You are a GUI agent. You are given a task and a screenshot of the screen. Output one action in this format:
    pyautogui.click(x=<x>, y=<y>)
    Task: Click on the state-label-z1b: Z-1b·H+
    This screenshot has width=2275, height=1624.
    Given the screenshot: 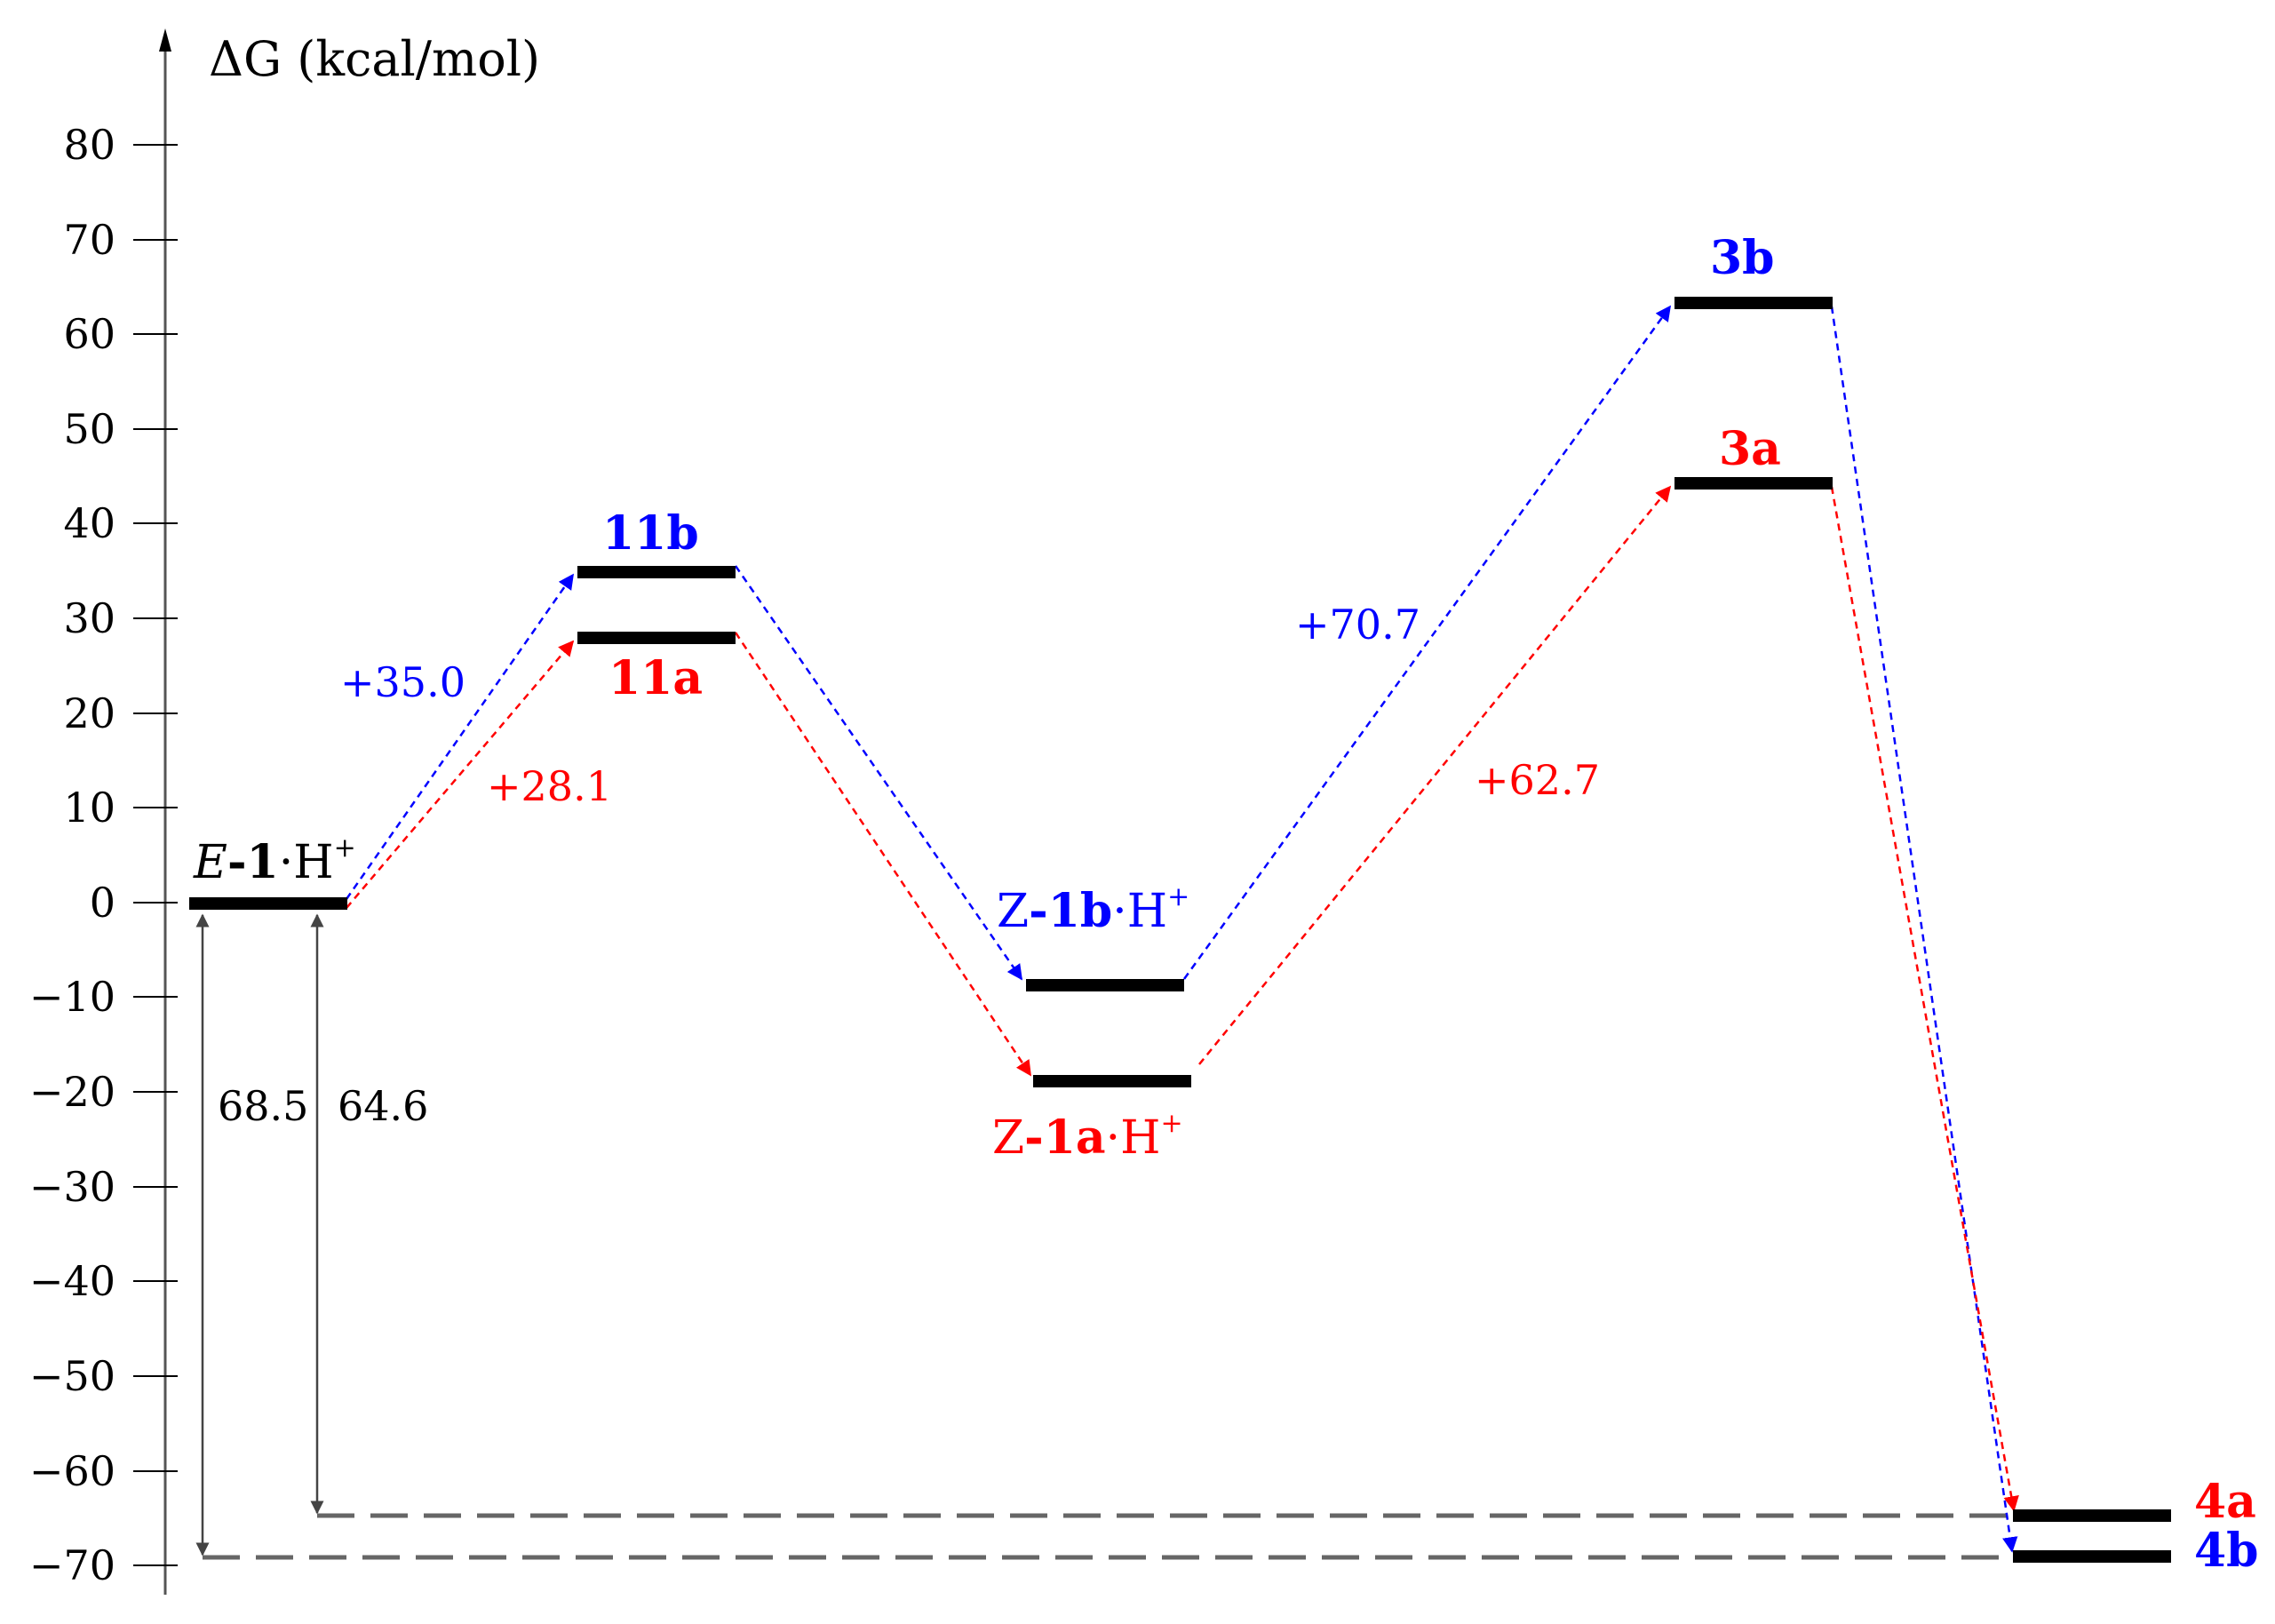 What is the action you would take?
    pyautogui.click(x=1093, y=909)
    